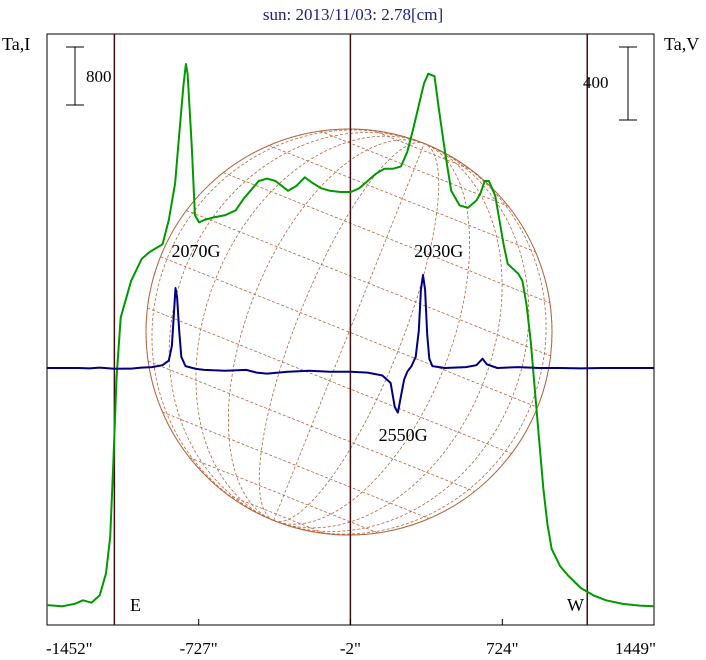 This screenshot has height=660, width=706. I want to click on west-limb-label: W, so click(575, 605).